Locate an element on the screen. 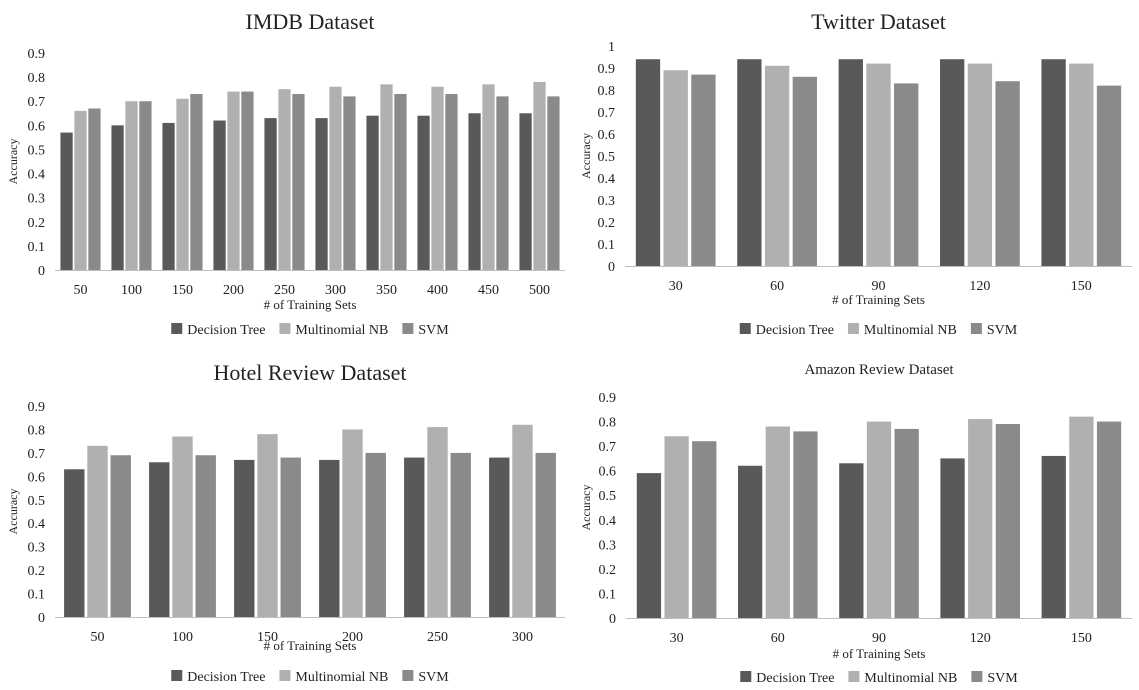 This screenshot has width=1139, height=690. y-tick-label: 0.5 is located at coordinates (608, 496).